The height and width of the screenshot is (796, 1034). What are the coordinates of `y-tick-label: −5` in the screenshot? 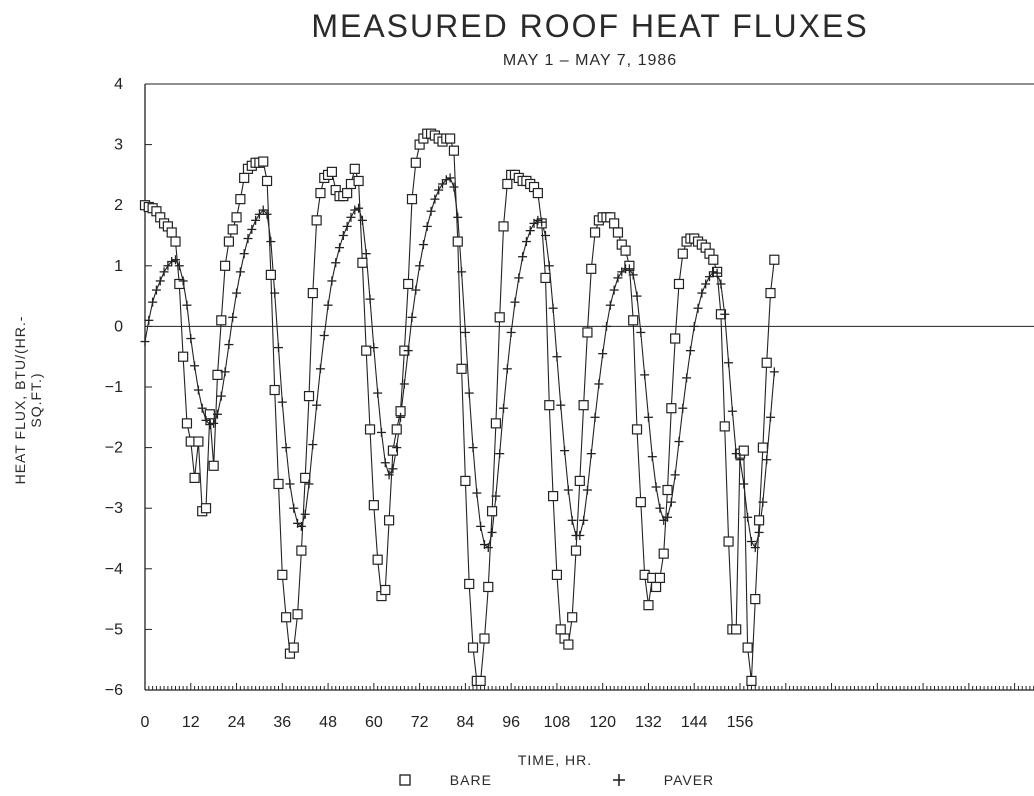 It's located at (114, 629).